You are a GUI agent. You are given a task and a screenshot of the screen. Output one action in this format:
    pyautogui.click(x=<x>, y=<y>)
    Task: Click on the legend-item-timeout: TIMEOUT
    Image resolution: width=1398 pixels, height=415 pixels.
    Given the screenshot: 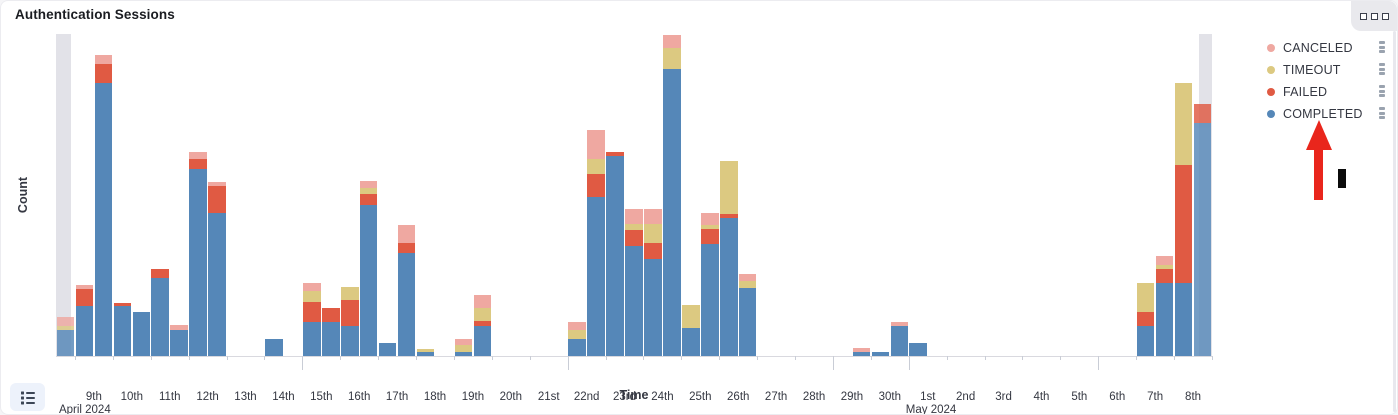 What is the action you would take?
    pyautogui.click(x=1327, y=70)
    